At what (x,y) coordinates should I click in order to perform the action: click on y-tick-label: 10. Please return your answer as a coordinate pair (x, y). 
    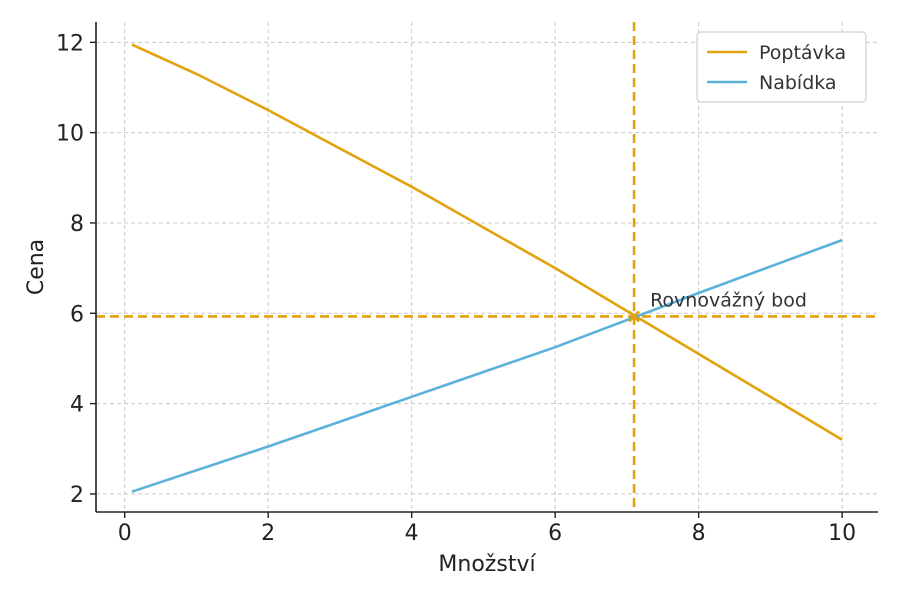
    Looking at the image, I should click on (70, 134).